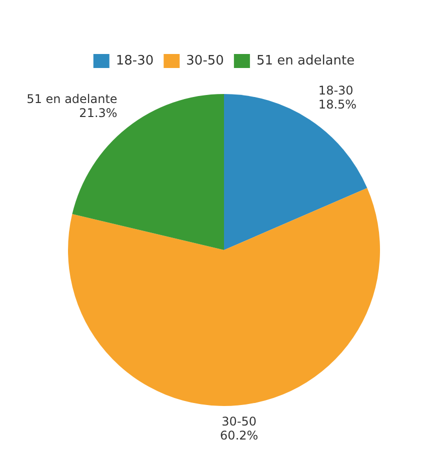 The width and height of the screenshot is (448, 468). Describe the element at coordinates (336, 90) in the screenshot. I see `slice-label: 18-30` at that location.